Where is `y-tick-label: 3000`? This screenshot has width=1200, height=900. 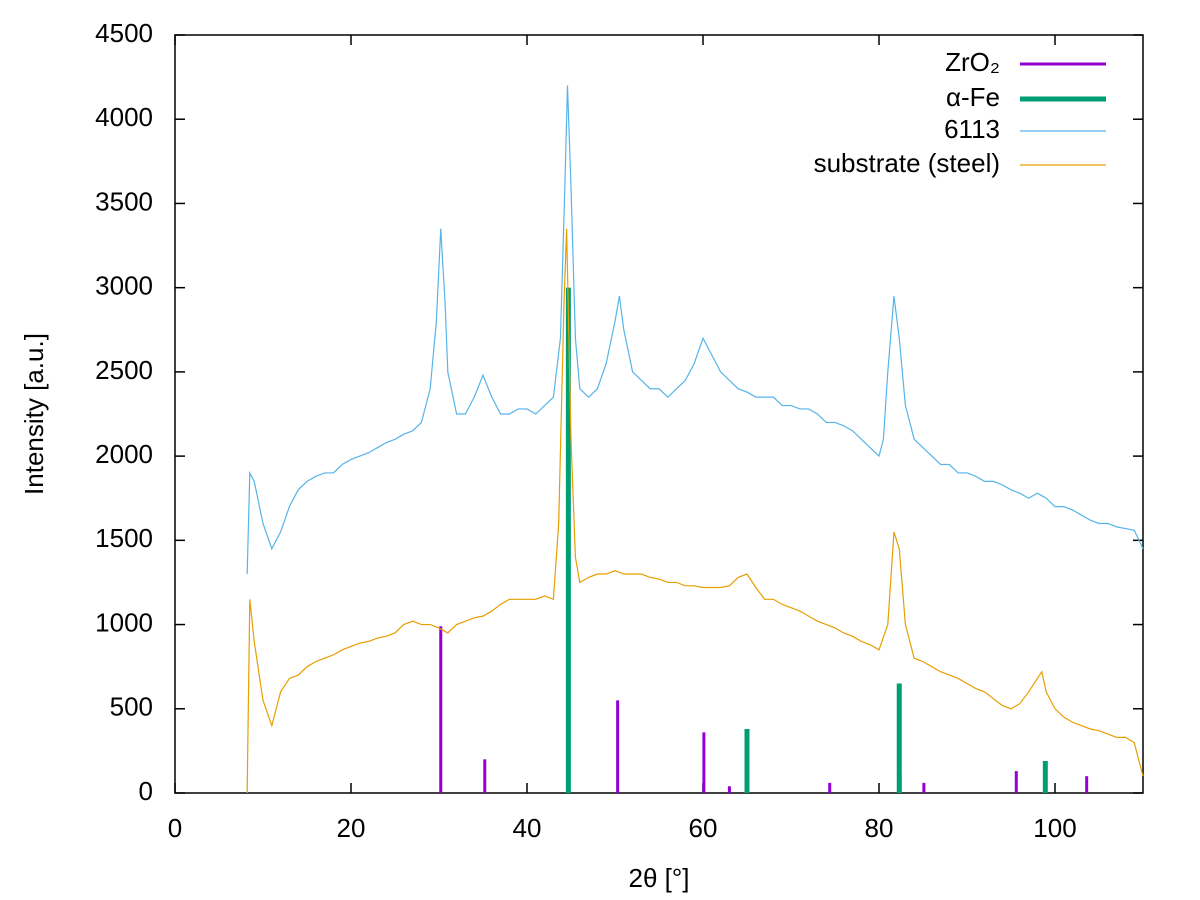
y-tick-label: 3000 is located at coordinates (124, 286).